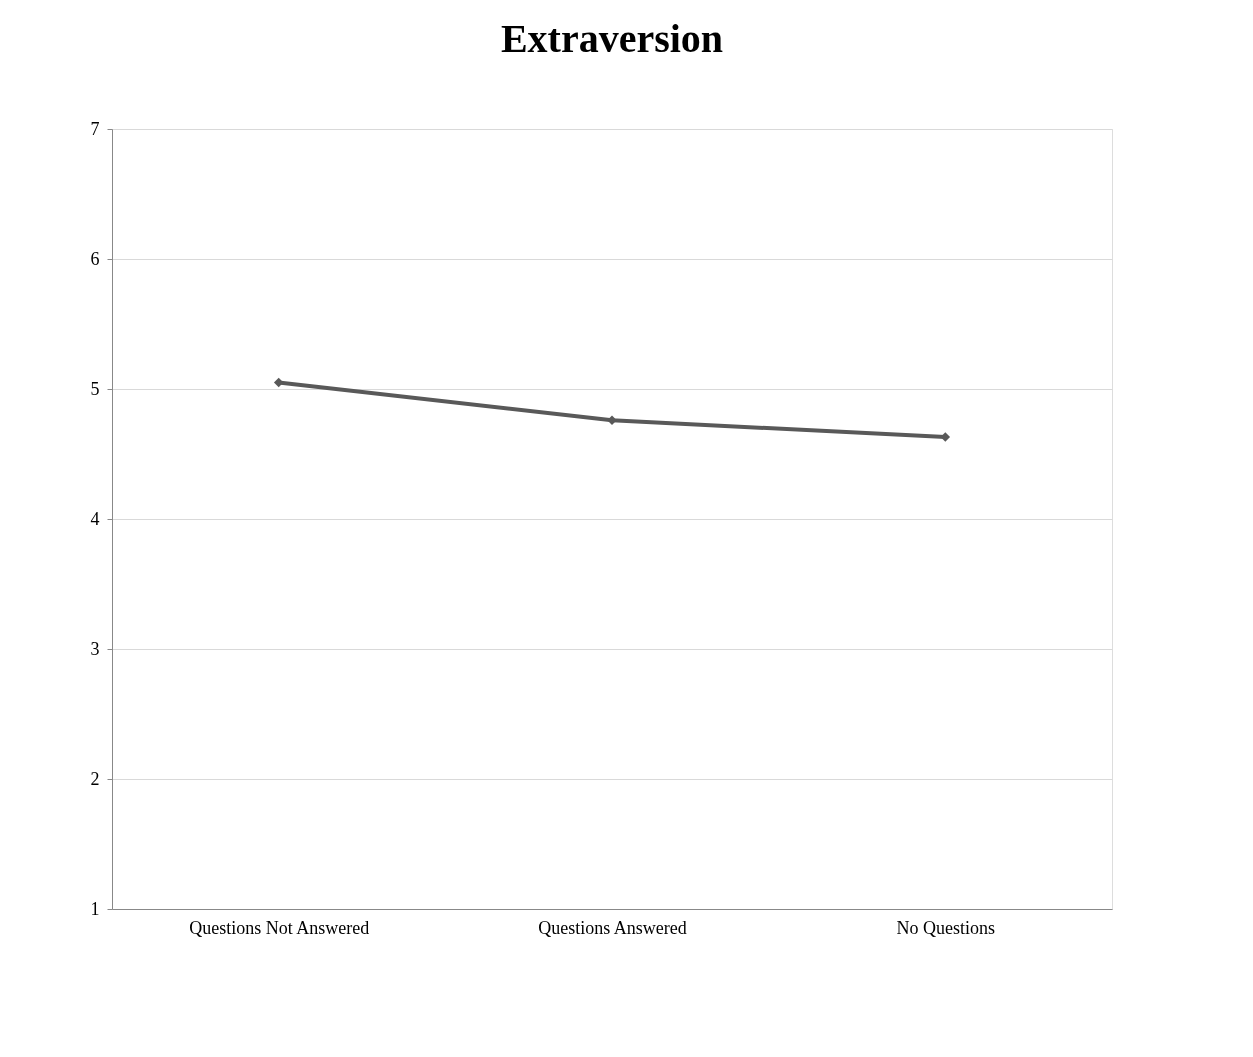  I want to click on y-tick-label: 1, so click(95, 908).